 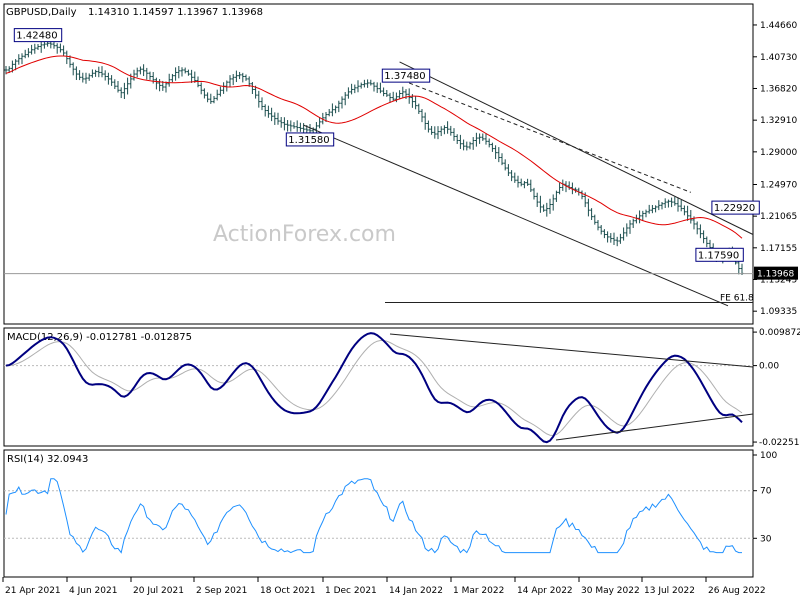 I want to click on annotation-label: 1.31580, so click(x=308, y=140).